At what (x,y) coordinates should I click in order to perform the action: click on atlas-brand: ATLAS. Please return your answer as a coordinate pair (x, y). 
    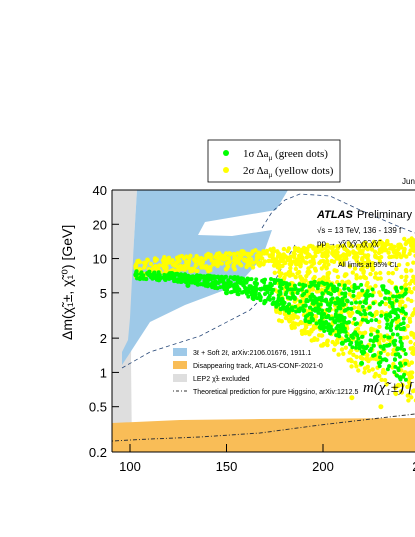
    Looking at the image, I should click on (335, 215).